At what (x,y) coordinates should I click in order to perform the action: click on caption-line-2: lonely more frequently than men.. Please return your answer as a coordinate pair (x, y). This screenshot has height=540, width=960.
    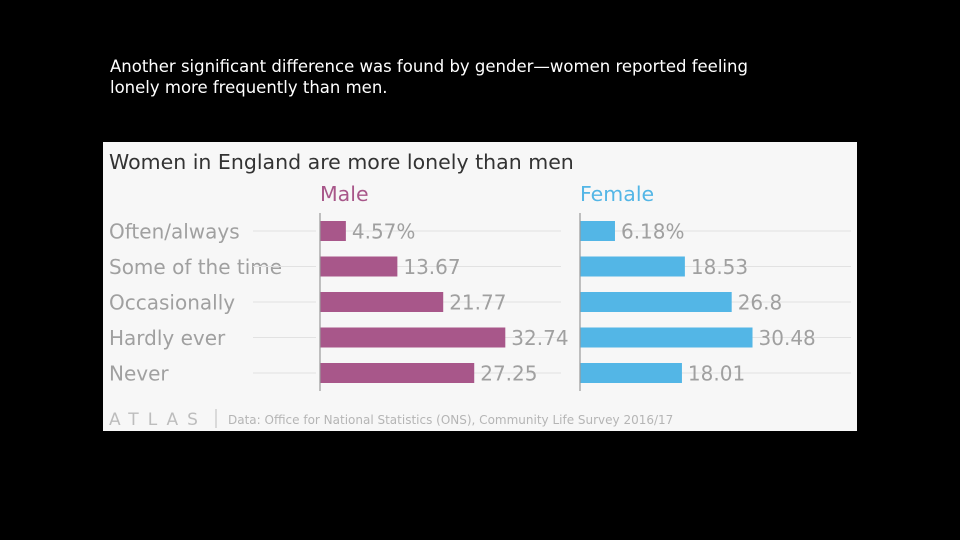
    Looking at the image, I should click on (249, 87).